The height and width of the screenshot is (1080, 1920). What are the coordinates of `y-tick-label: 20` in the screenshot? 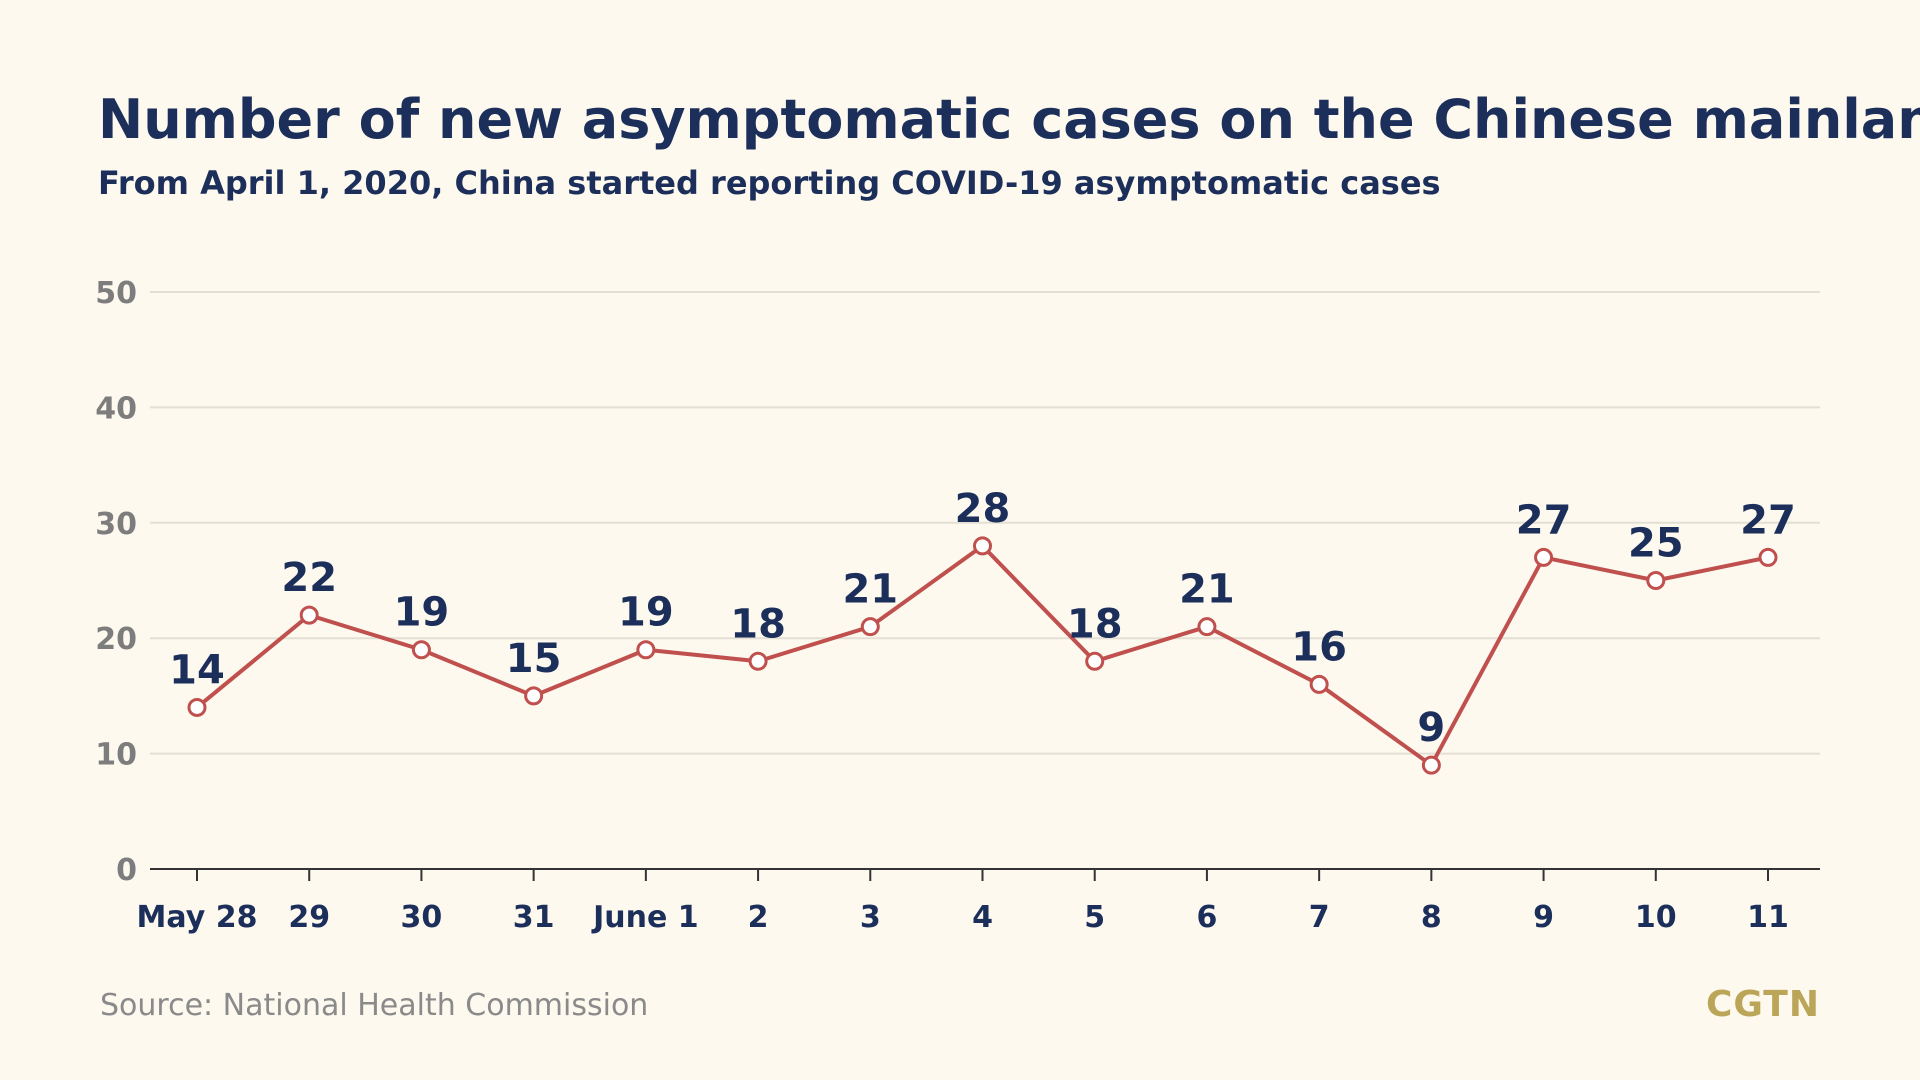 It's located at (116, 639).